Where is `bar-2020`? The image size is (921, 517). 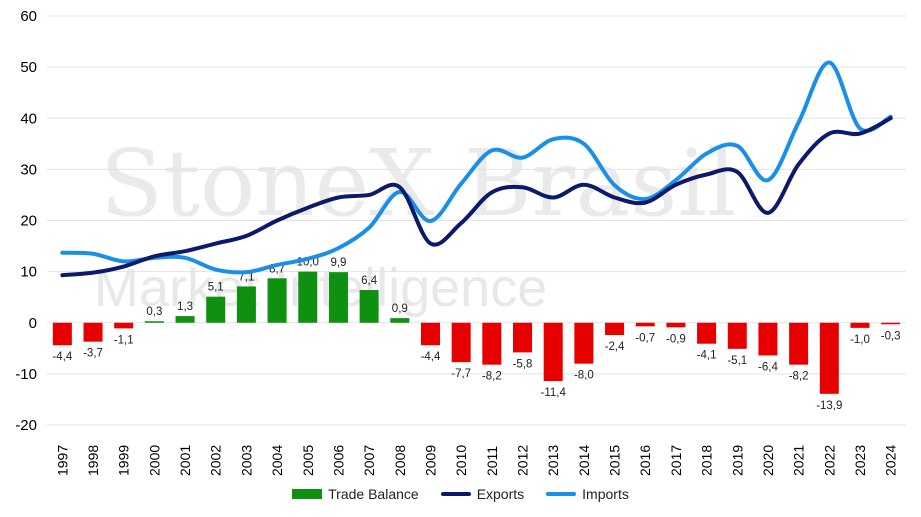
bar-2020 is located at coordinates (768, 339).